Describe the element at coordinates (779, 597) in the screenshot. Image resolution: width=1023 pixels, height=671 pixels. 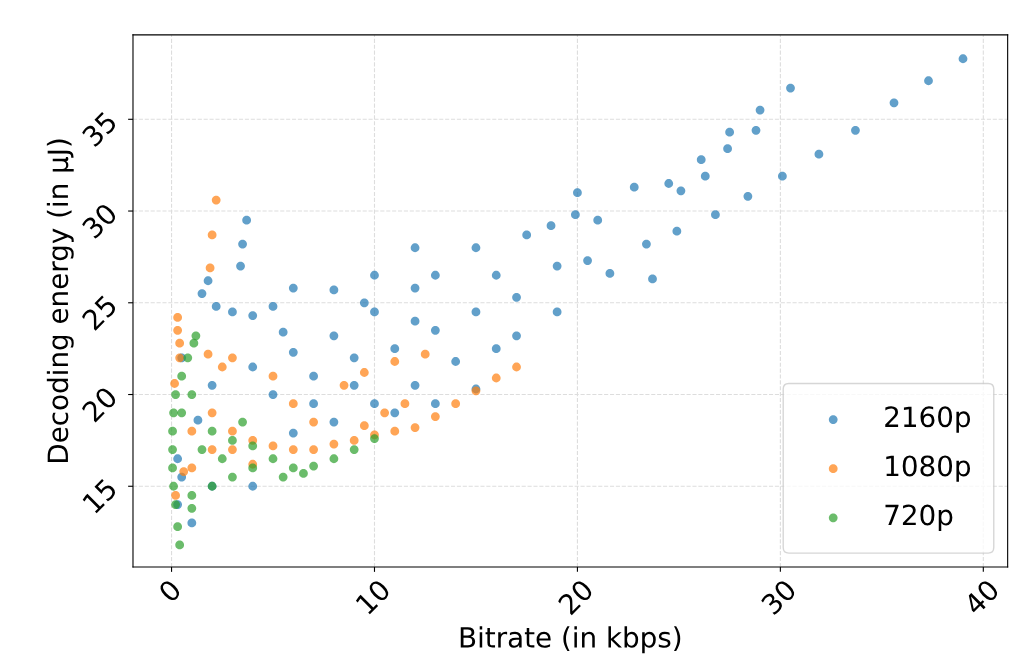
I see `x-tick-label: 30` at that location.